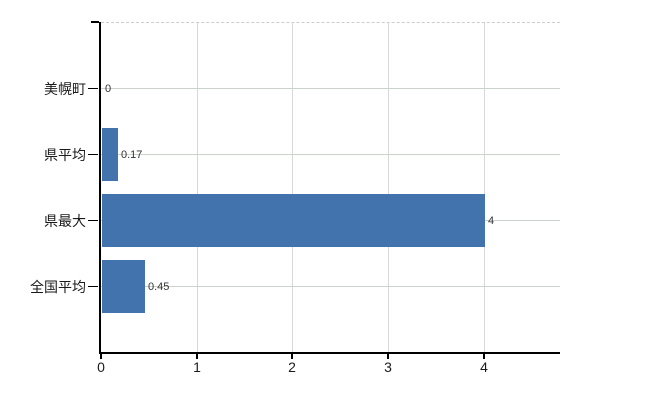 This screenshot has height=400, width=650. Describe the element at coordinates (330, 22) in the screenshot. I see `plot-top-border` at that location.